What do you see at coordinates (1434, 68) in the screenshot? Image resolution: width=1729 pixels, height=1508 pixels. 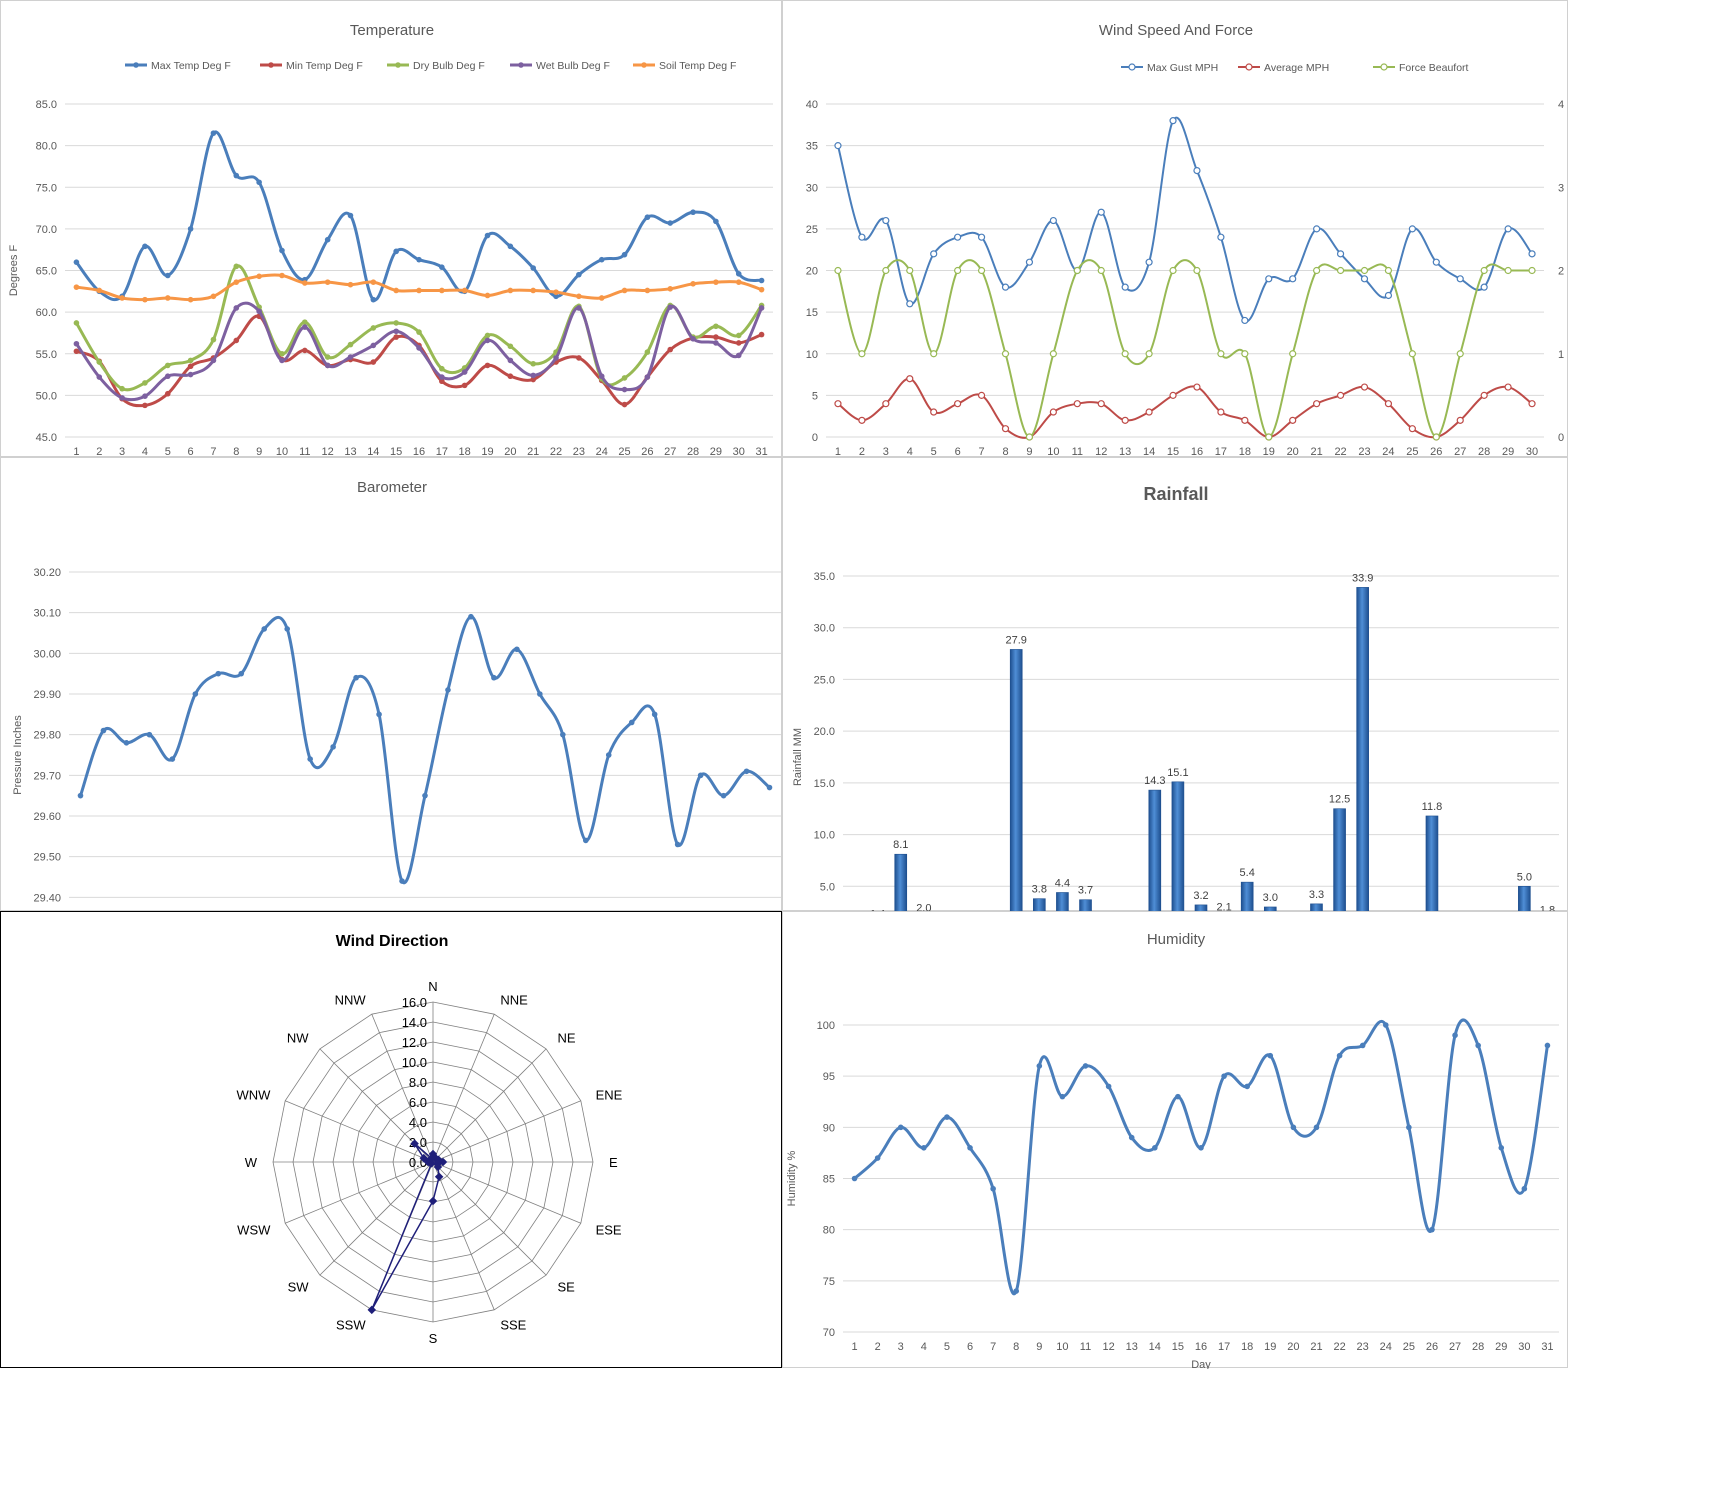 I see `legend-entry: Force Beaufort` at bounding box center [1434, 68].